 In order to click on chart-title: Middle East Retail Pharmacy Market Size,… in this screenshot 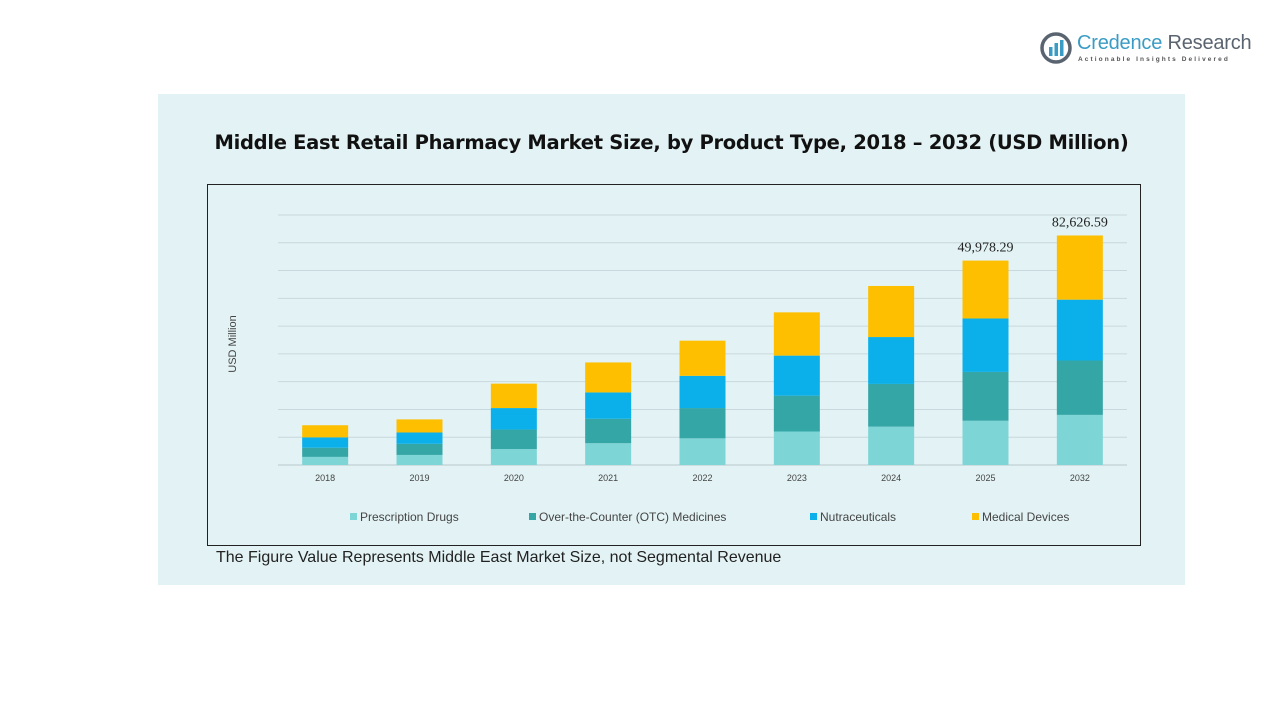, I will do `click(671, 142)`.